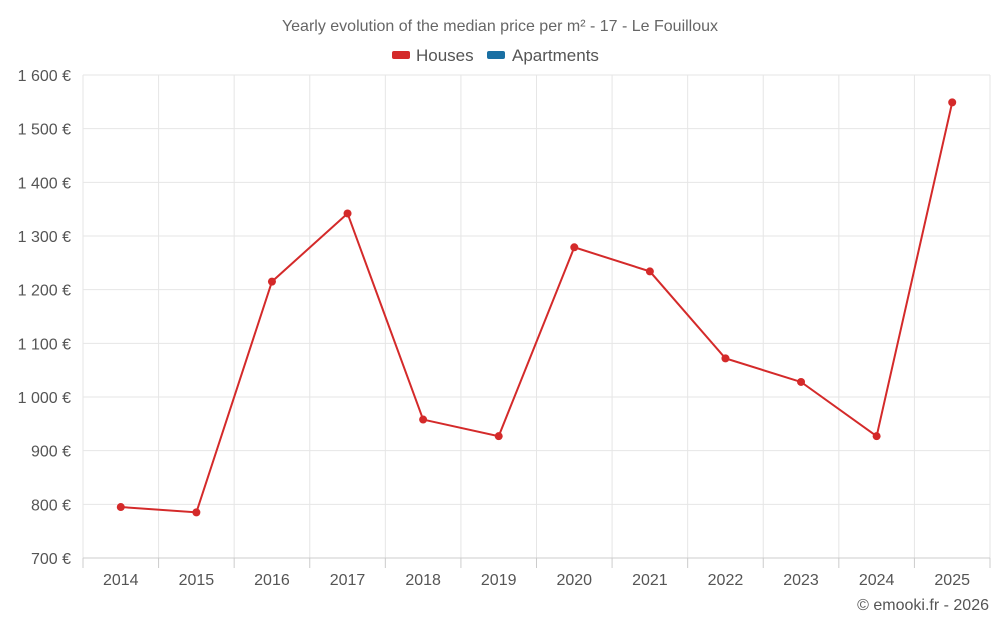  Describe the element at coordinates (44, 76) in the screenshot. I see `y-tick-label: 1 600 €` at that location.